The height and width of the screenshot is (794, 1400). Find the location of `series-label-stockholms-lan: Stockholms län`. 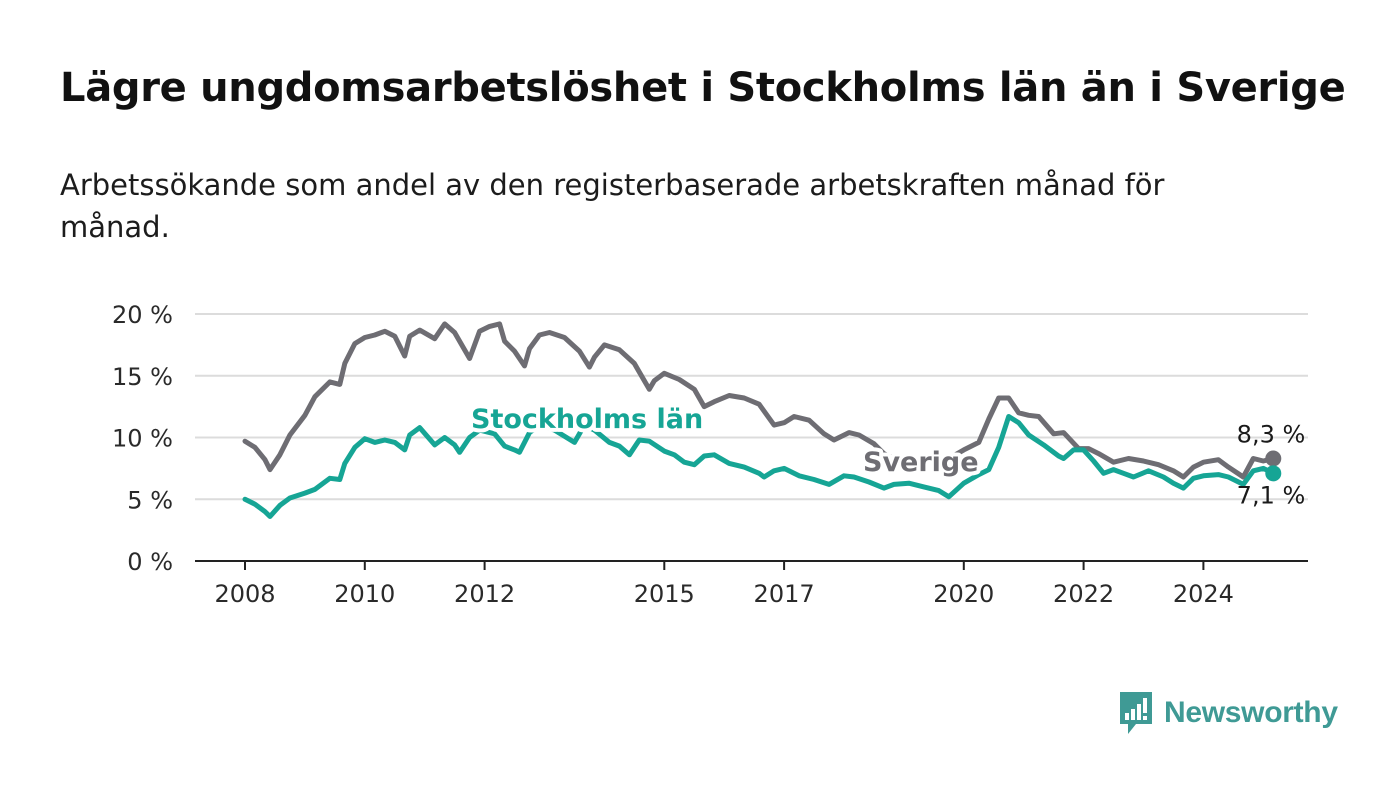

series-label-stockholms-lan: Stockholms län is located at coordinates (587, 419).